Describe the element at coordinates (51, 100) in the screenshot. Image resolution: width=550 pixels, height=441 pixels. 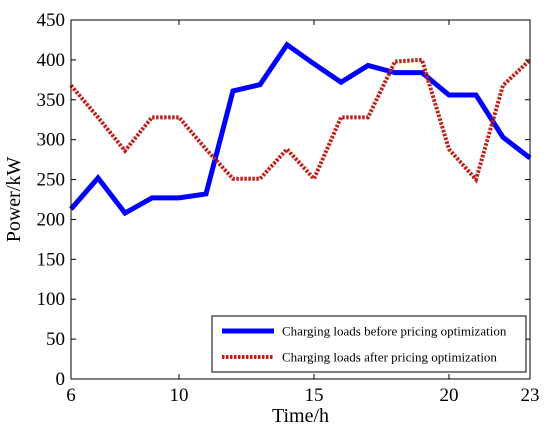
I see `y-tick-label: 350` at that location.